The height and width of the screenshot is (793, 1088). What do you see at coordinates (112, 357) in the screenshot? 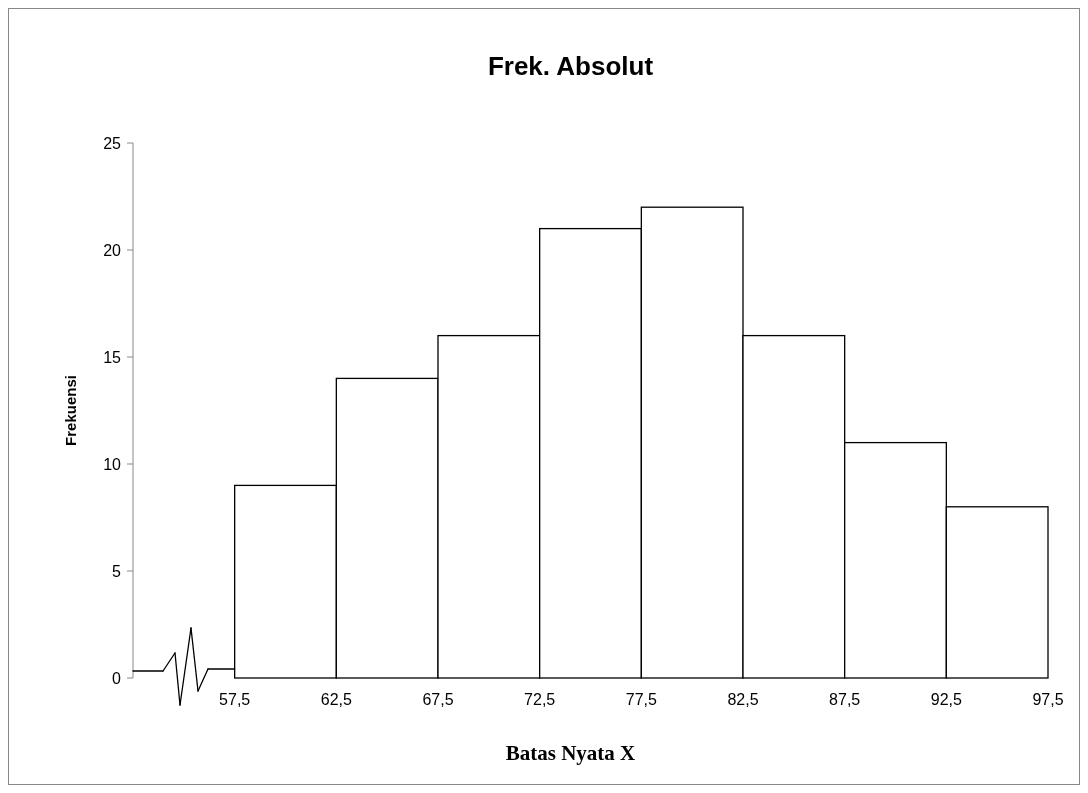
I see `y-tick-label: 15` at bounding box center [112, 357].